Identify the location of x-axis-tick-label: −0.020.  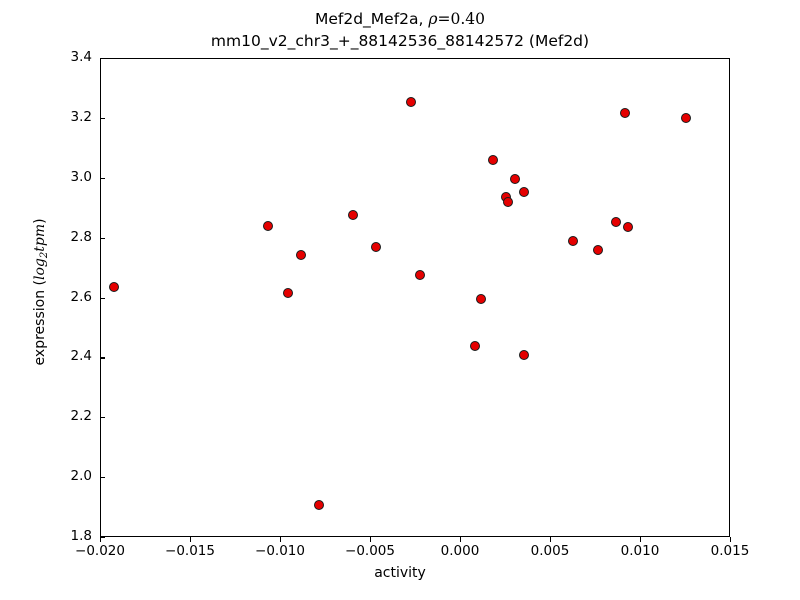
(100, 551).